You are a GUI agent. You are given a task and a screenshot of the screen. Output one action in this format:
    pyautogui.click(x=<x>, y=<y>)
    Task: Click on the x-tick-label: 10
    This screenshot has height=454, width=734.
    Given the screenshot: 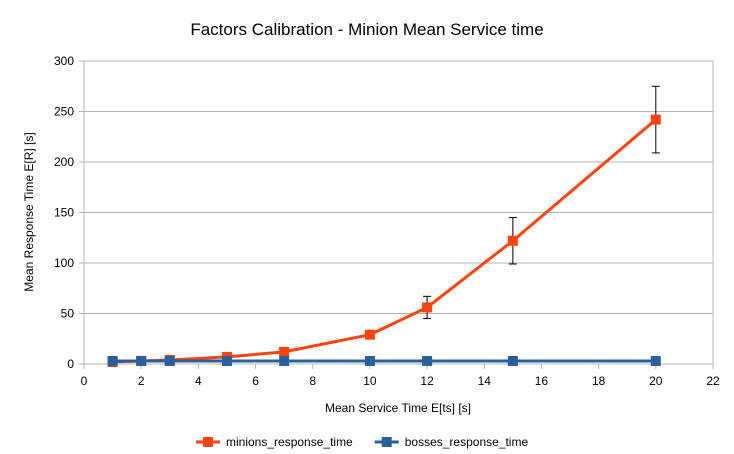 What is the action you would take?
    pyautogui.click(x=370, y=381)
    